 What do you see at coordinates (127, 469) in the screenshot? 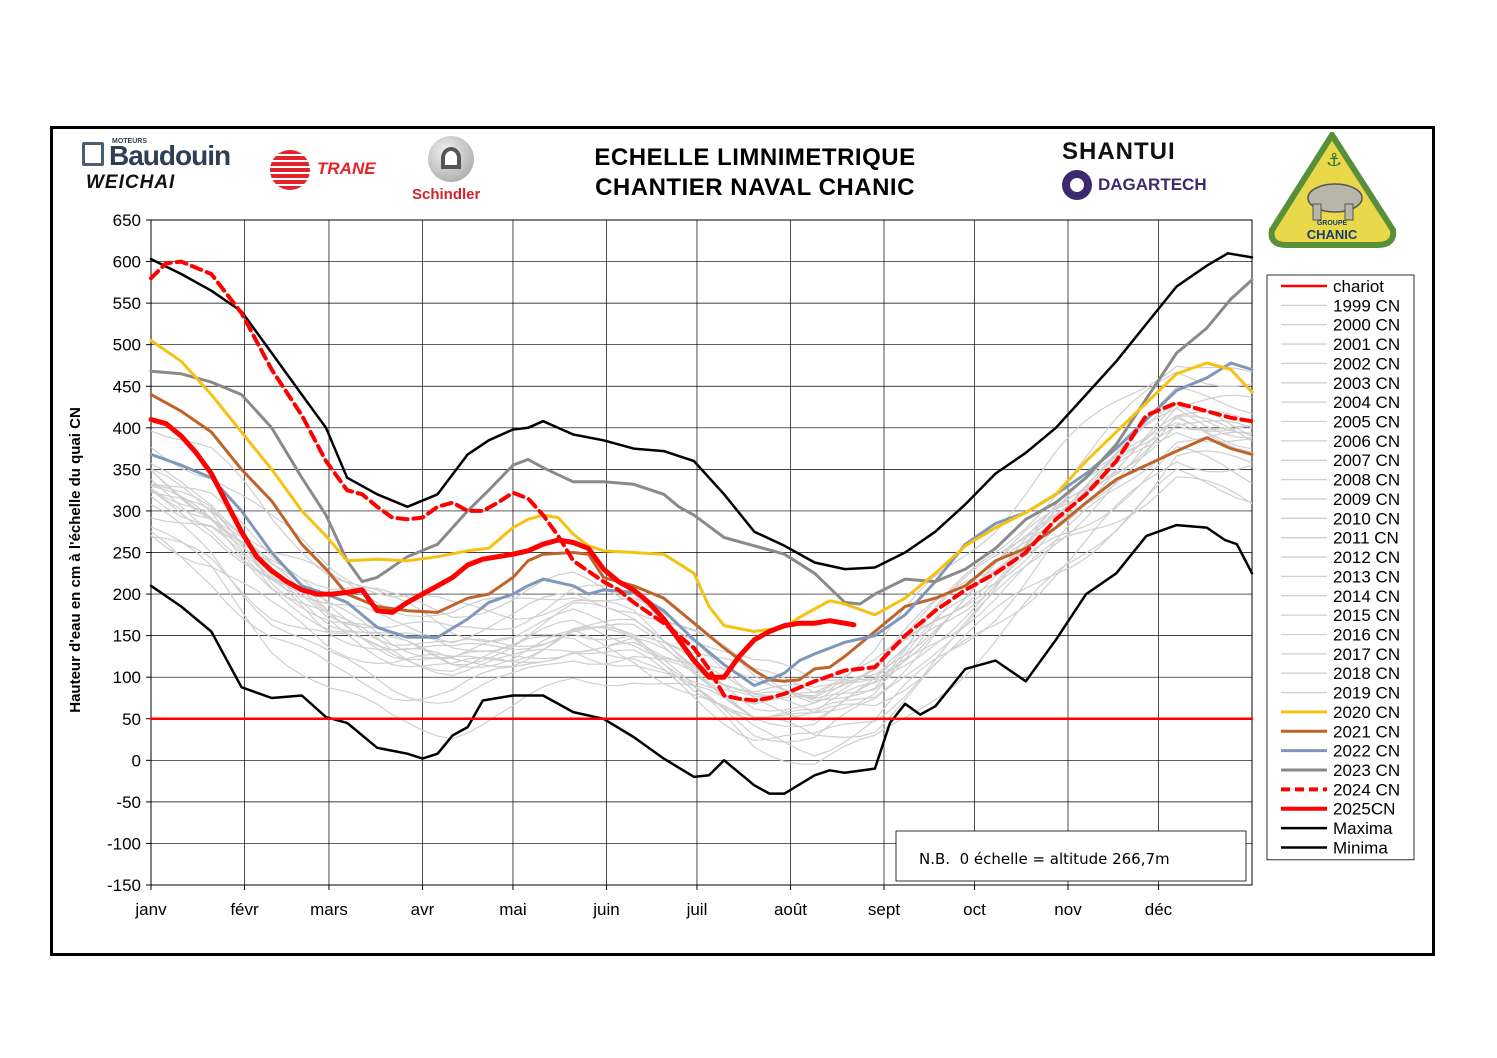
I see `y-tick-label: 350` at bounding box center [127, 469].